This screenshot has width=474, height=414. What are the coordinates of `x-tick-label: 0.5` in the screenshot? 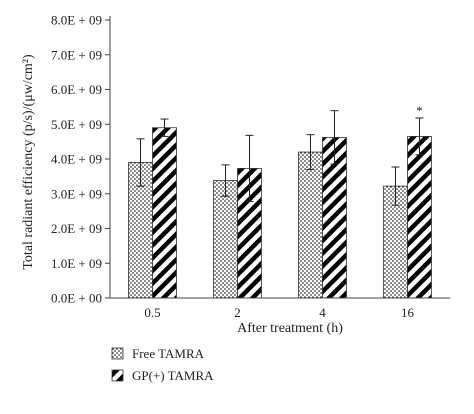 It's located at (152, 312).